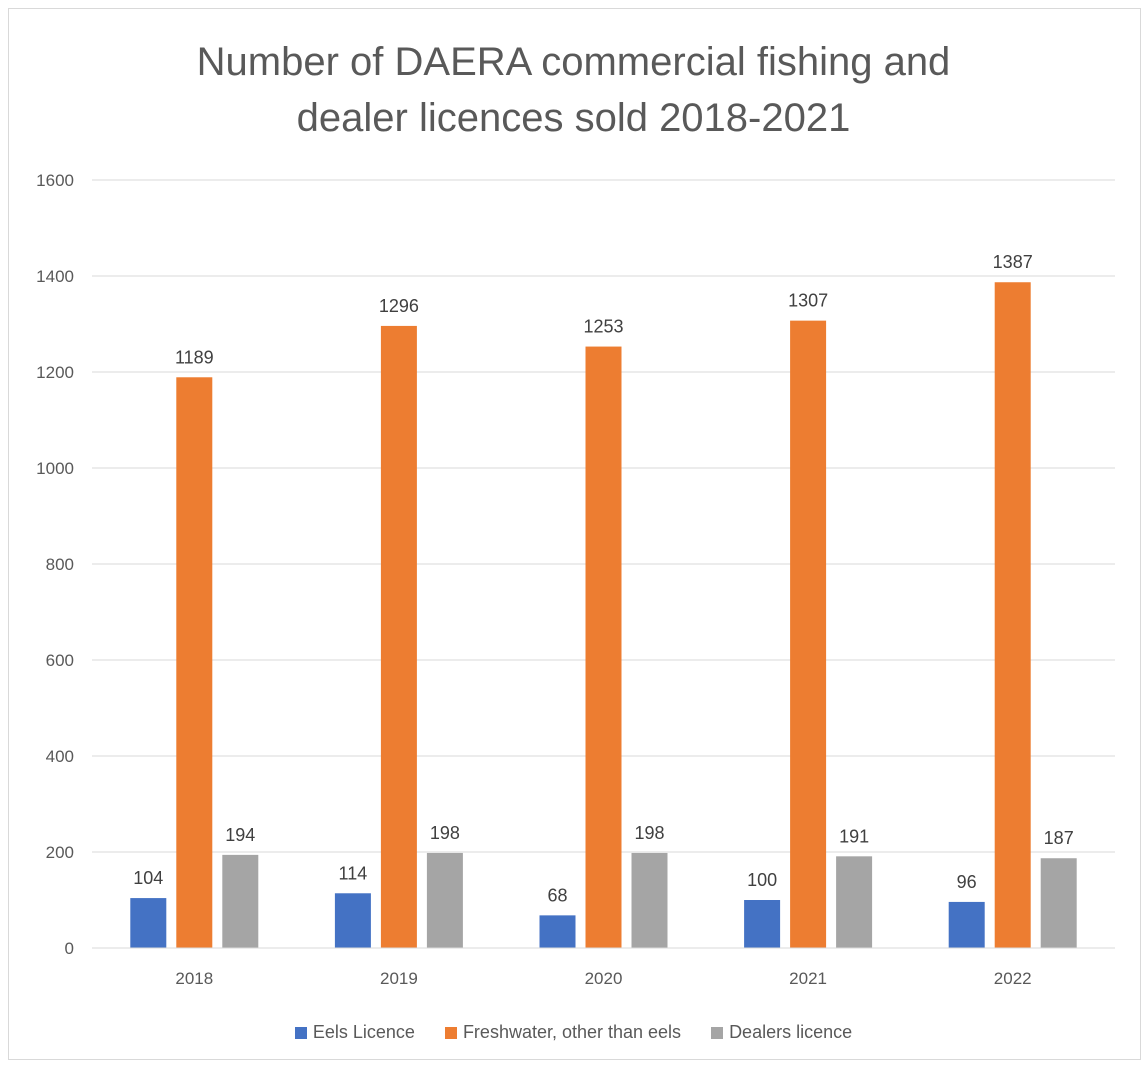  What do you see at coordinates (240, 835) in the screenshot?
I see `data-label: 194` at bounding box center [240, 835].